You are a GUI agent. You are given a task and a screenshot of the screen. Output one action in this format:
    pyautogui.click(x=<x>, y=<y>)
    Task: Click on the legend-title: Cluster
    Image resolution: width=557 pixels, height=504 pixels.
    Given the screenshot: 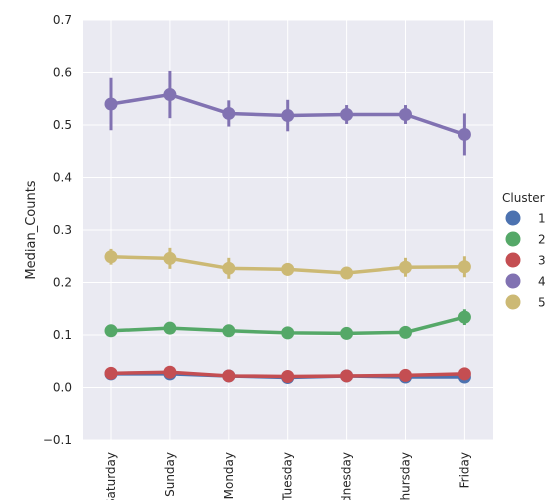 What is the action you would take?
    pyautogui.click(x=523, y=198)
    